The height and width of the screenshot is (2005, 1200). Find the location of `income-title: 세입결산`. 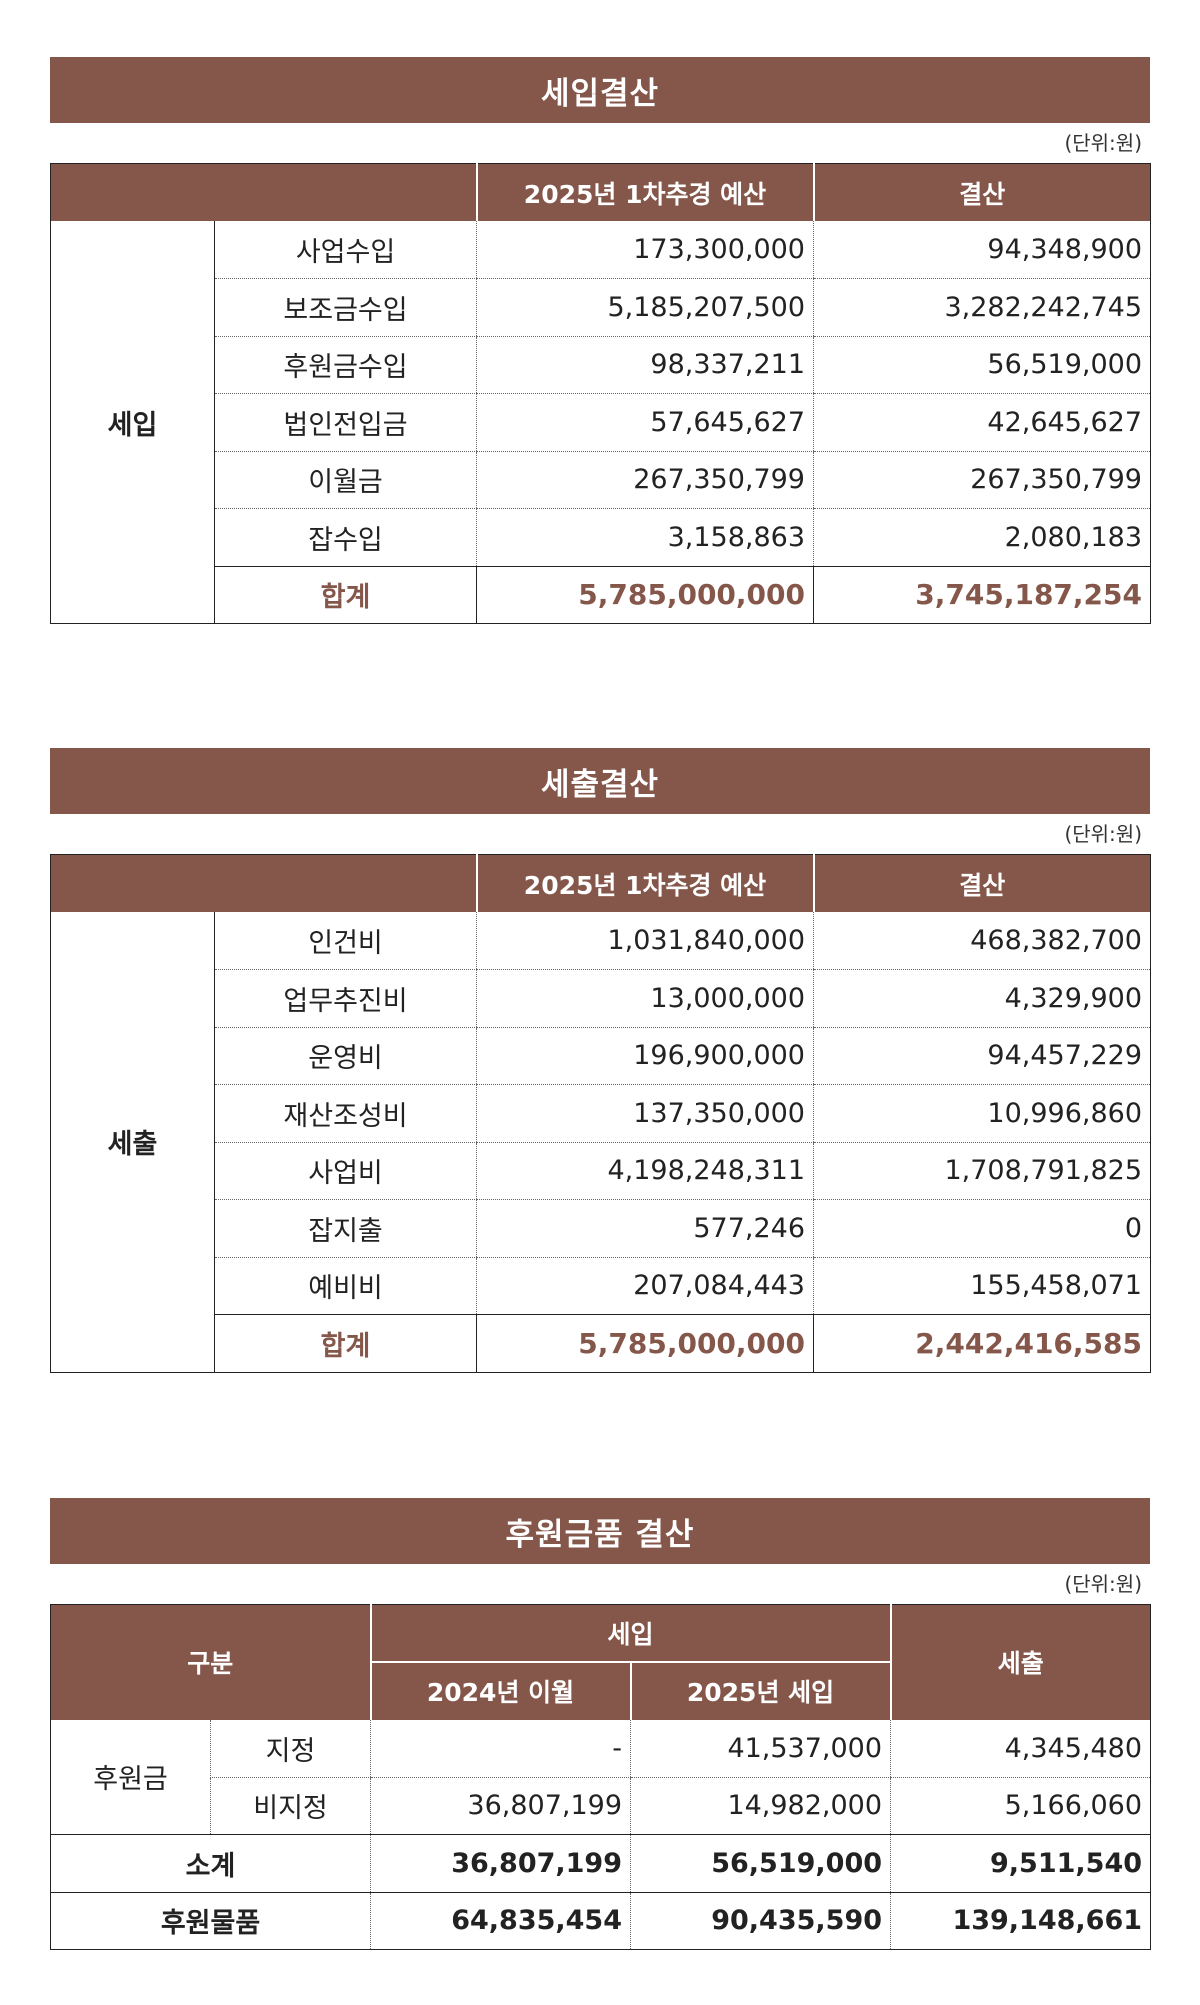

income-title: 세입결산 is located at coordinates (600, 90).